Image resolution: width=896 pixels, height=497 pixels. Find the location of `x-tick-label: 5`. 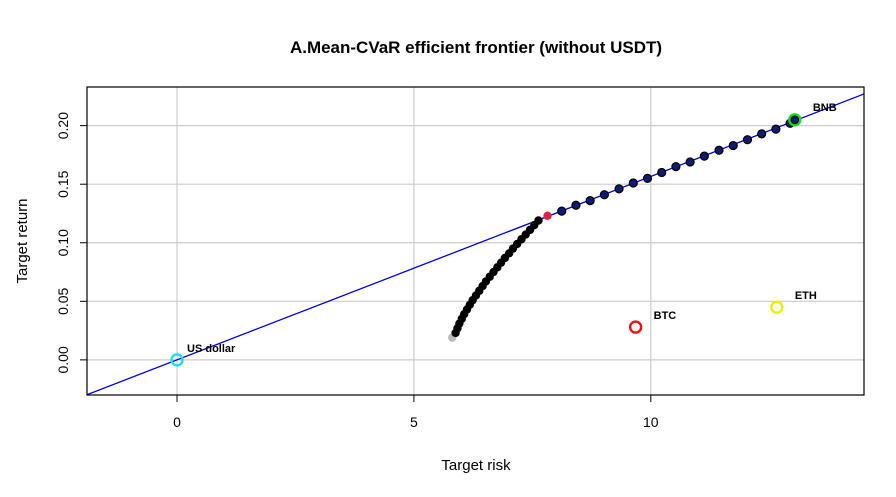

x-tick-label: 5 is located at coordinates (414, 422).